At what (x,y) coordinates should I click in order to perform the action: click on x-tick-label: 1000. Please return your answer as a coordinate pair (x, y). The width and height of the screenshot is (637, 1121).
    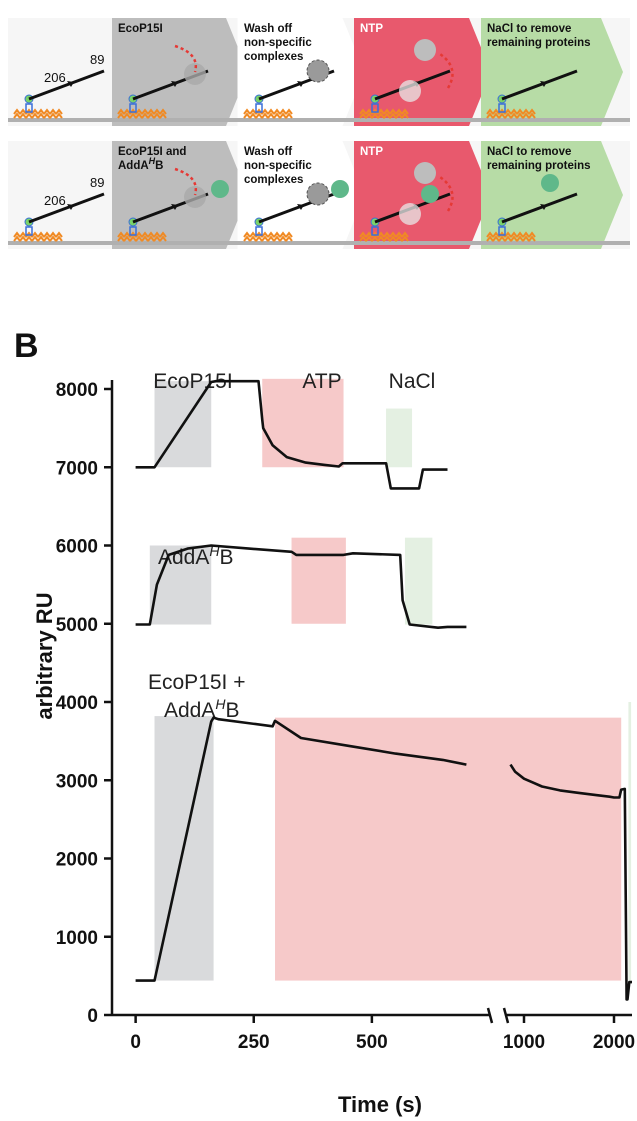
    Looking at the image, I should click on (524, 1042).